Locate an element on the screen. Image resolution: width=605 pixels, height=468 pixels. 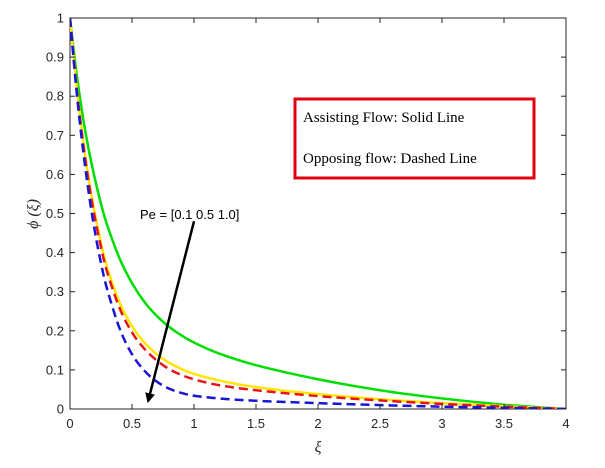
y-axis-label: ϕ (ξ) is located at coordinates (33, 214).